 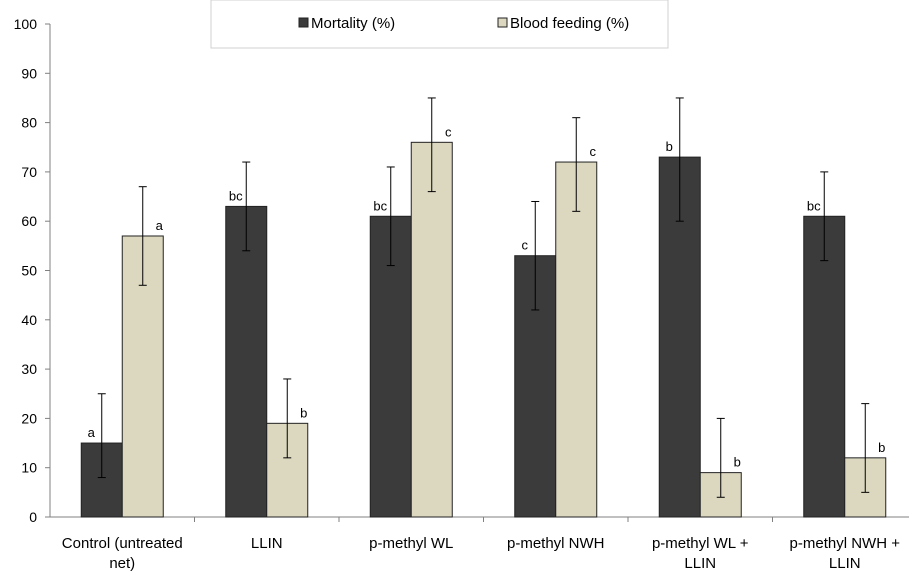 What do you see at coordinates (569, 23) in the screenshot?
I see `legend-label-blood-feeding: Blood feeding (%)` at bounding box center [569, 23].